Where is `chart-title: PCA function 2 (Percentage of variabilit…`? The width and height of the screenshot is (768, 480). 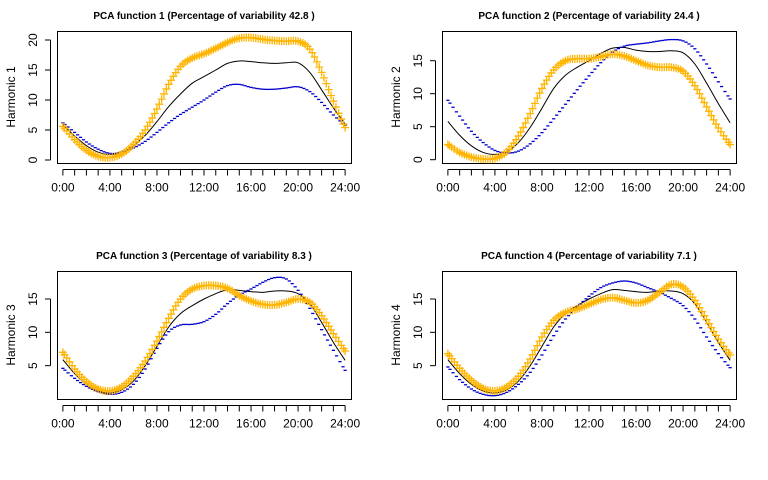 chart-title: PCA function 2 (Percentage of variabilit… is located at coordinates (588, 16).